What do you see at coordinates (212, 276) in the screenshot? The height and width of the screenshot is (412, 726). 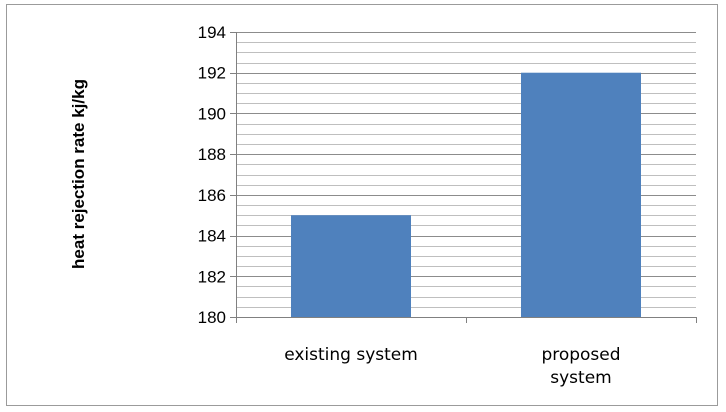 I see `y-tick-label: 182` at bounding box center [212, 276].